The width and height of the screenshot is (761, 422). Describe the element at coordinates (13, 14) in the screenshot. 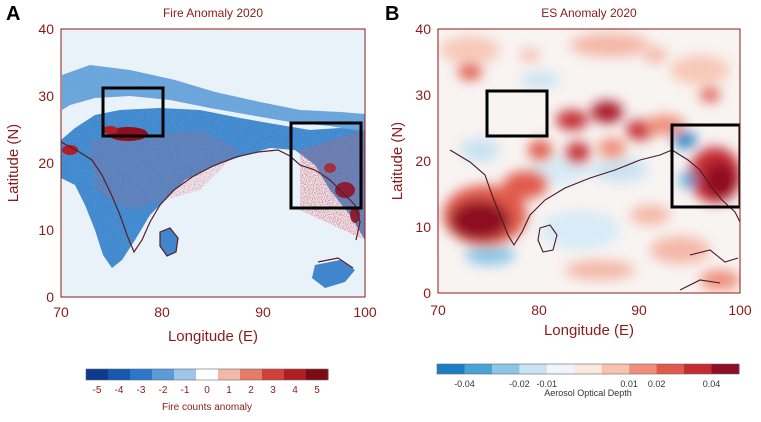

I see `panel-a-letter: A` at that location.